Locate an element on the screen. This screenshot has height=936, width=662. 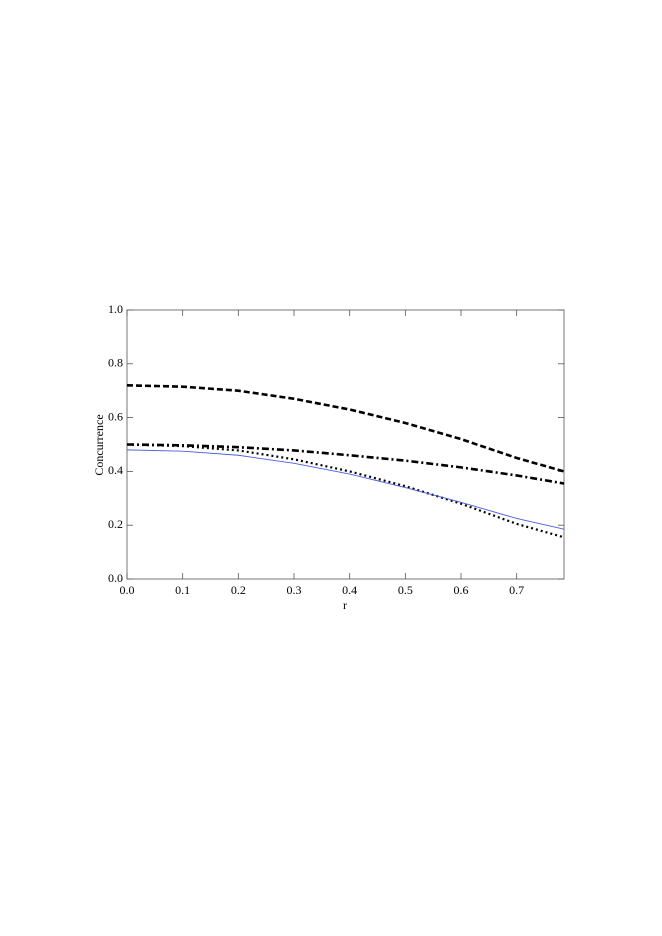
y-tick-label: 0.2 is located at coordinates (115, 524).